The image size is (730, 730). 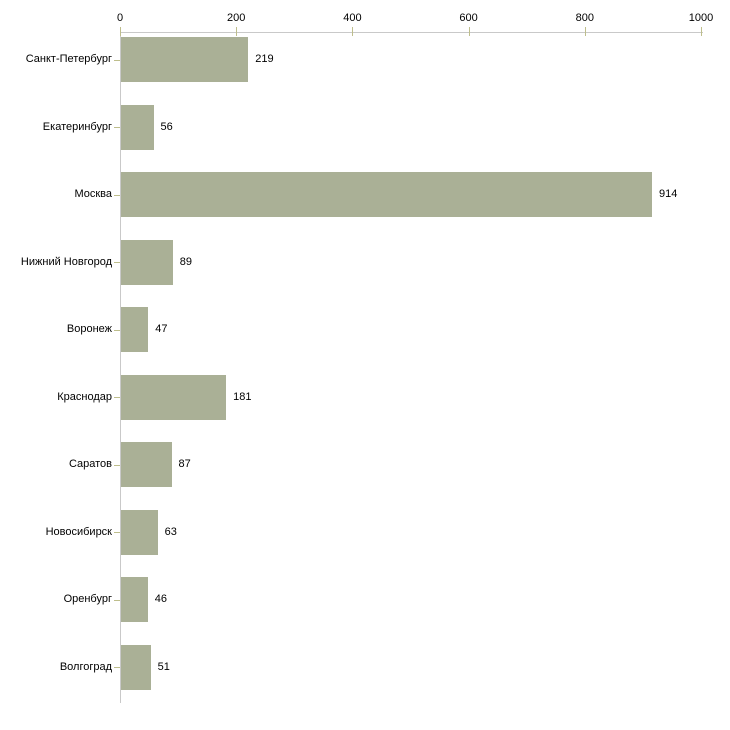 What do you see at coordinates (89, 329) in the screenshot?
I see `category-label: Воронеж` at bounding box center [89, 329].